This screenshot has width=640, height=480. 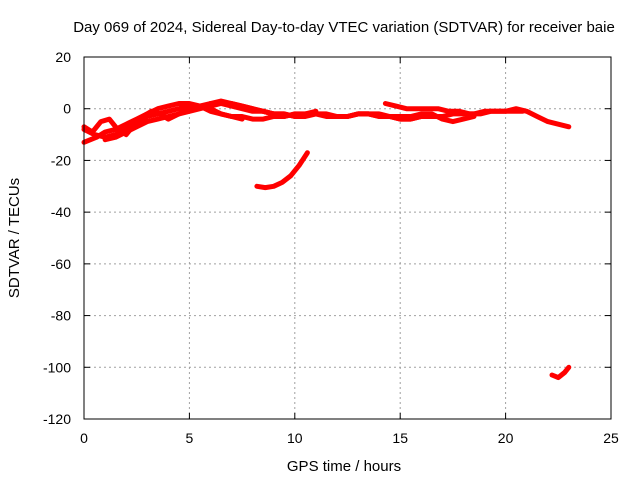 I want to click on x-tick-label: 25, so click(x=611, y=438).